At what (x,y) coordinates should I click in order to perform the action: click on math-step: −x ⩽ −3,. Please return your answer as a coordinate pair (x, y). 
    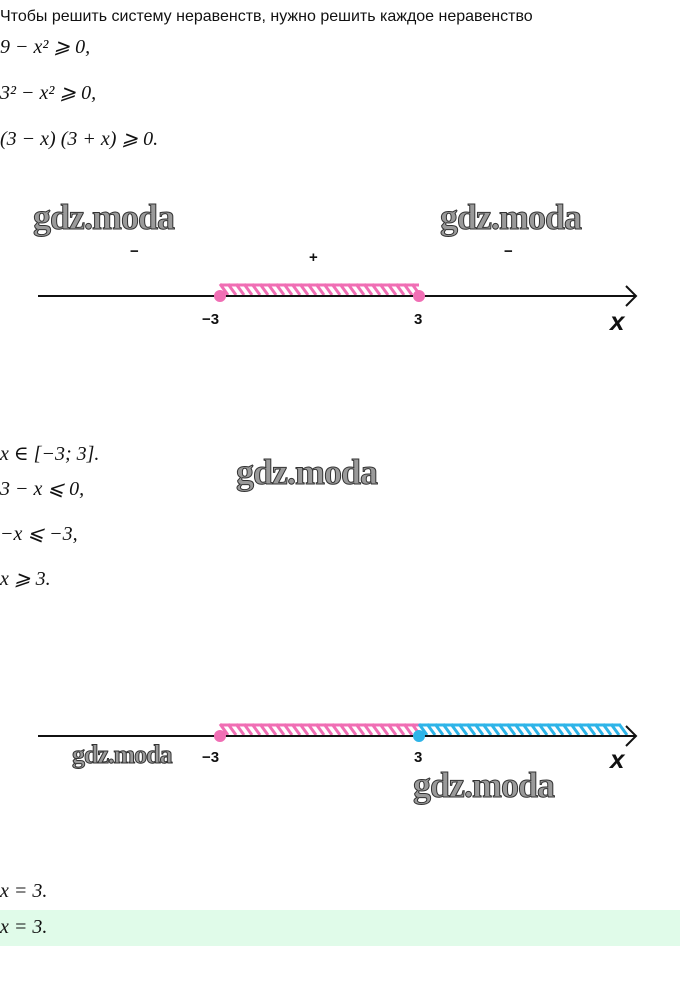
    Looking at the image, I should click on (39, 534).